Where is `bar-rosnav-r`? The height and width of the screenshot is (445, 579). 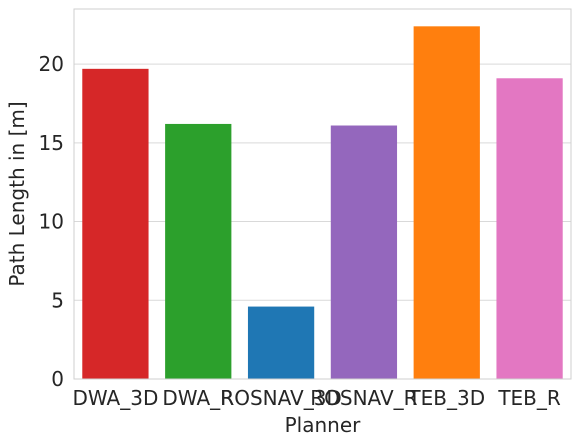
bar-rosnav-r is located at coordinates (364, 252).